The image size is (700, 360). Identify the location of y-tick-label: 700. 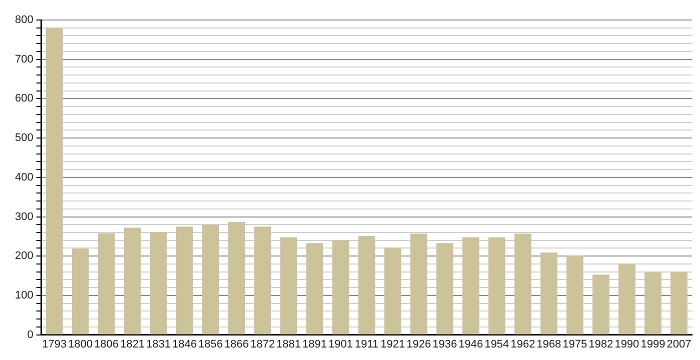
(24, 59).